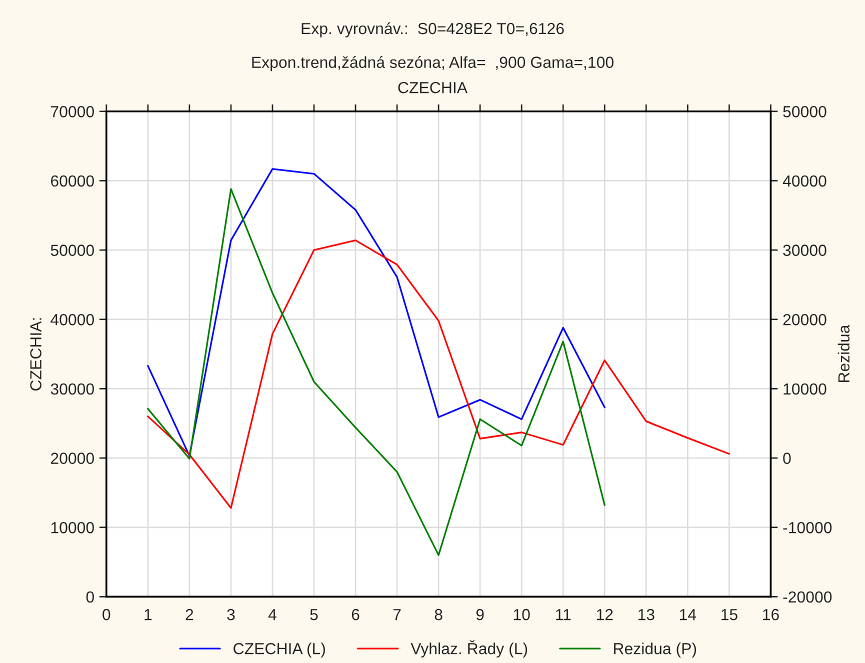 The width and height of the screenshot is (865, 663). Describe the element at coordinates (433, 30) in the screenshot. I see `chart-title: Exp. vyrovnáv.: S0=428E2 T0=,6126` at that location.